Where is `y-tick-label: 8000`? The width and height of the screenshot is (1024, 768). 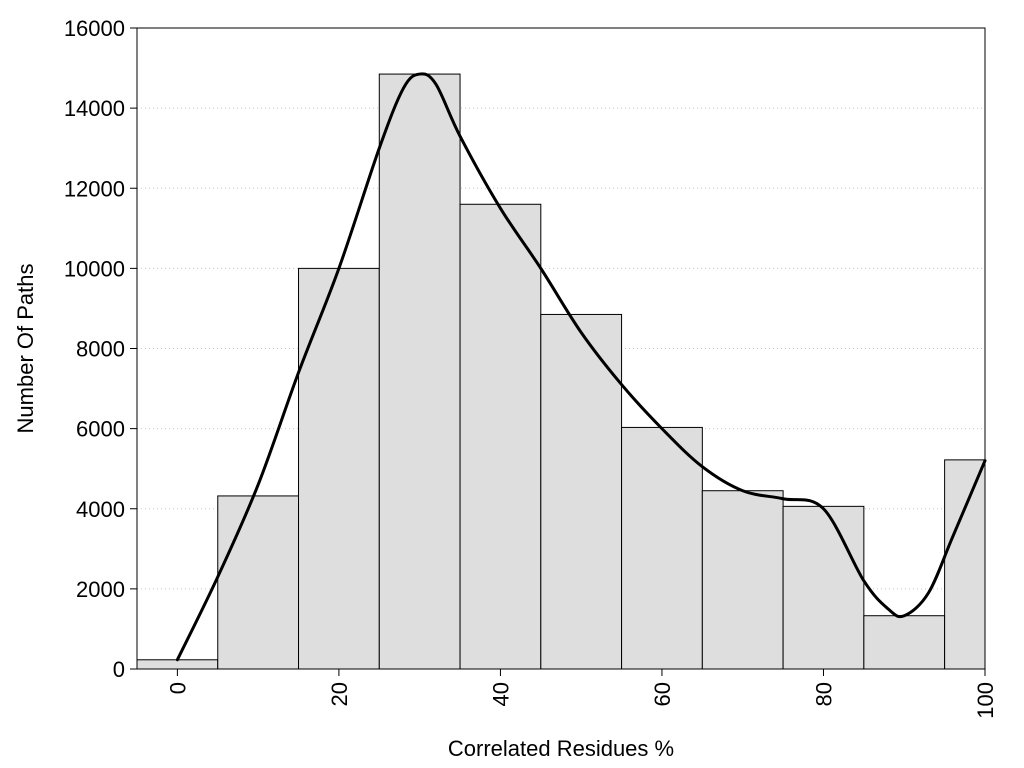
y-tick-label: 8000 is located at coordinates (100, 349).